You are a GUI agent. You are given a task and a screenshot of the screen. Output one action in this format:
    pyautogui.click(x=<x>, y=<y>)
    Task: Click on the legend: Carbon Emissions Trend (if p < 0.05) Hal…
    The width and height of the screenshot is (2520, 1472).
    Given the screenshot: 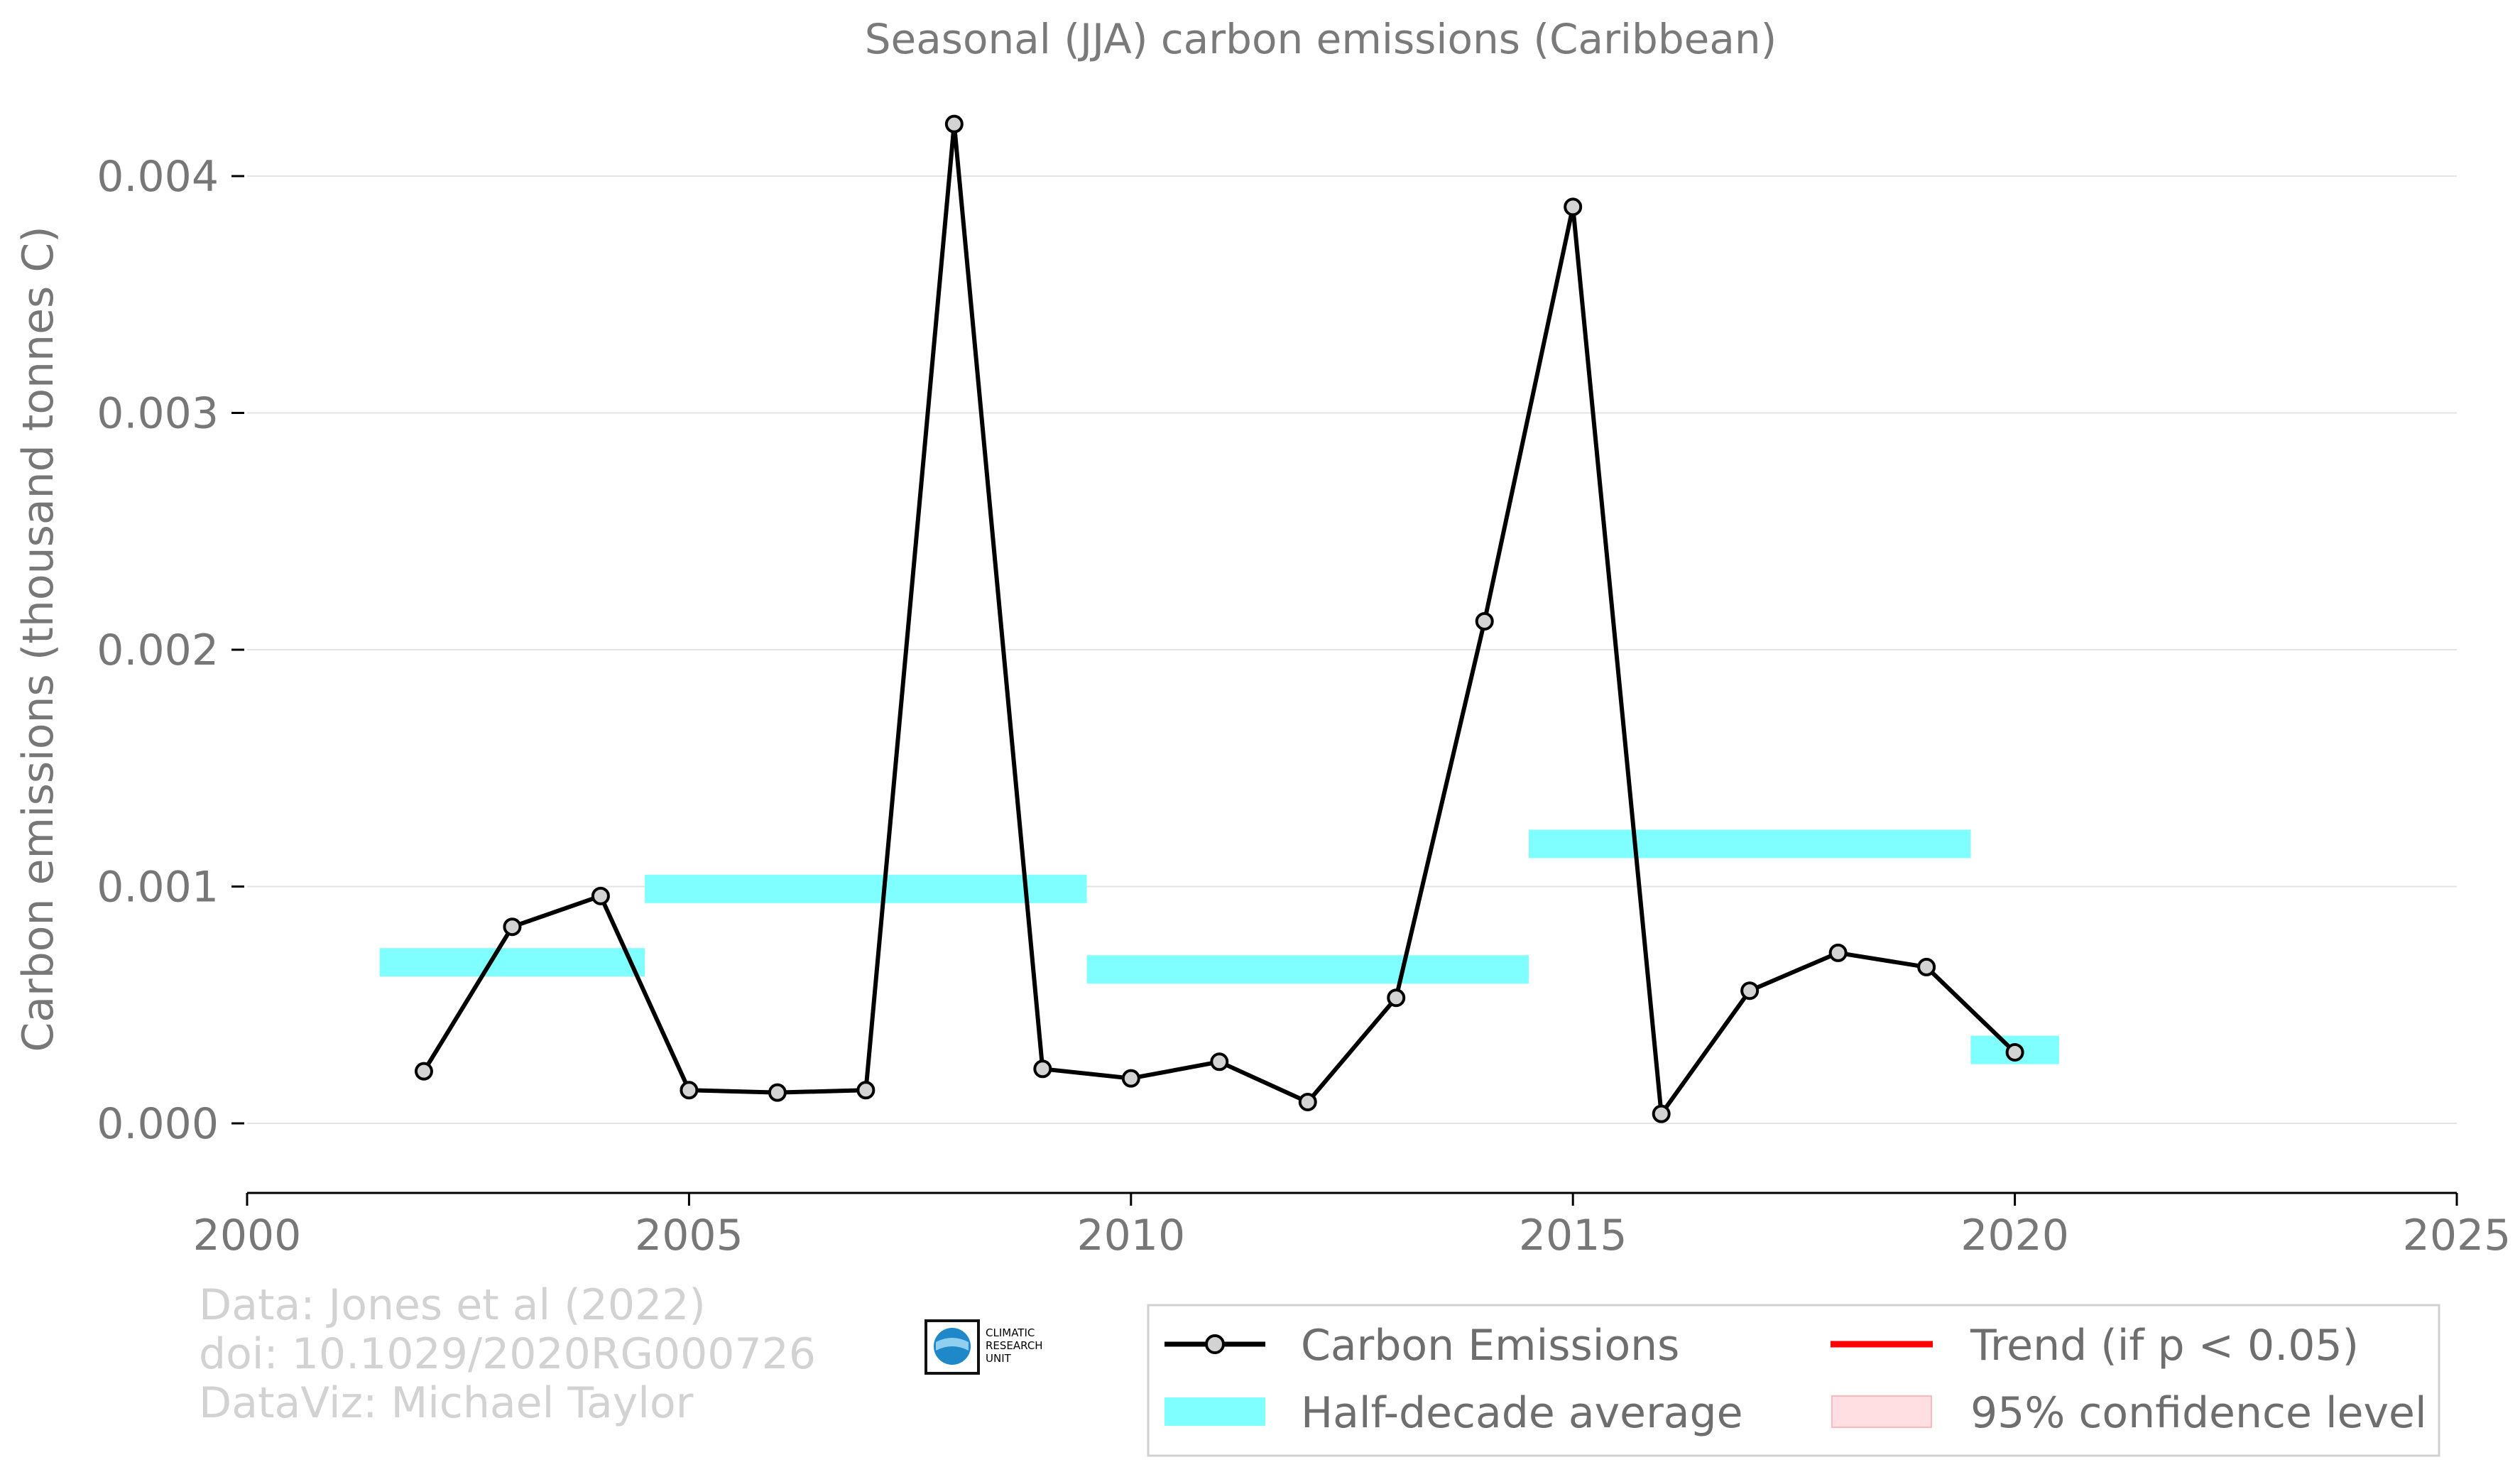 What is the action you would take?
    pyautogui.click(x=1793, y=1380)
    